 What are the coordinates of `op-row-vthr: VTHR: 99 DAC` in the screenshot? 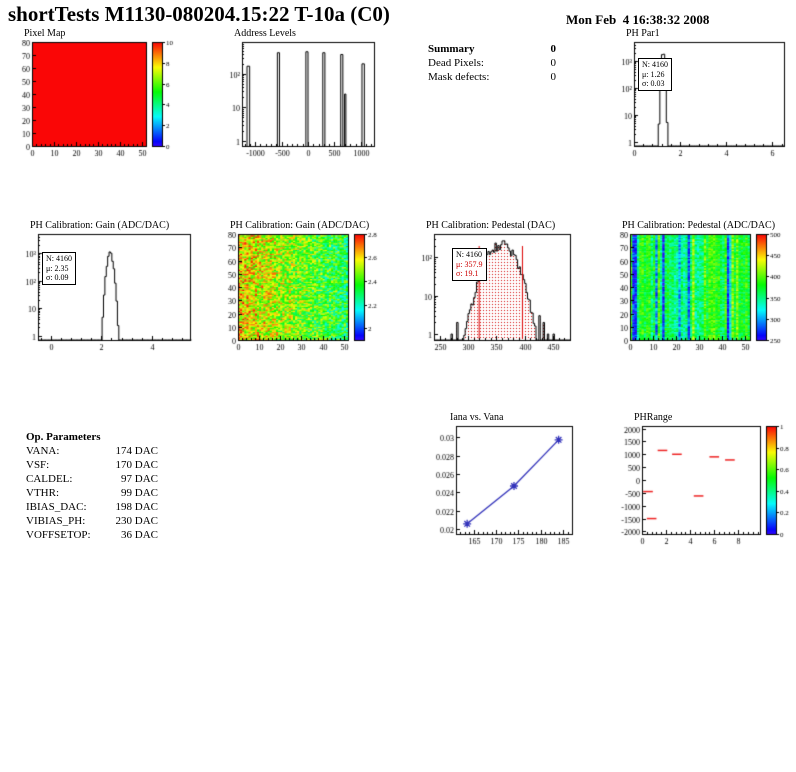 It's located at (92, 493).